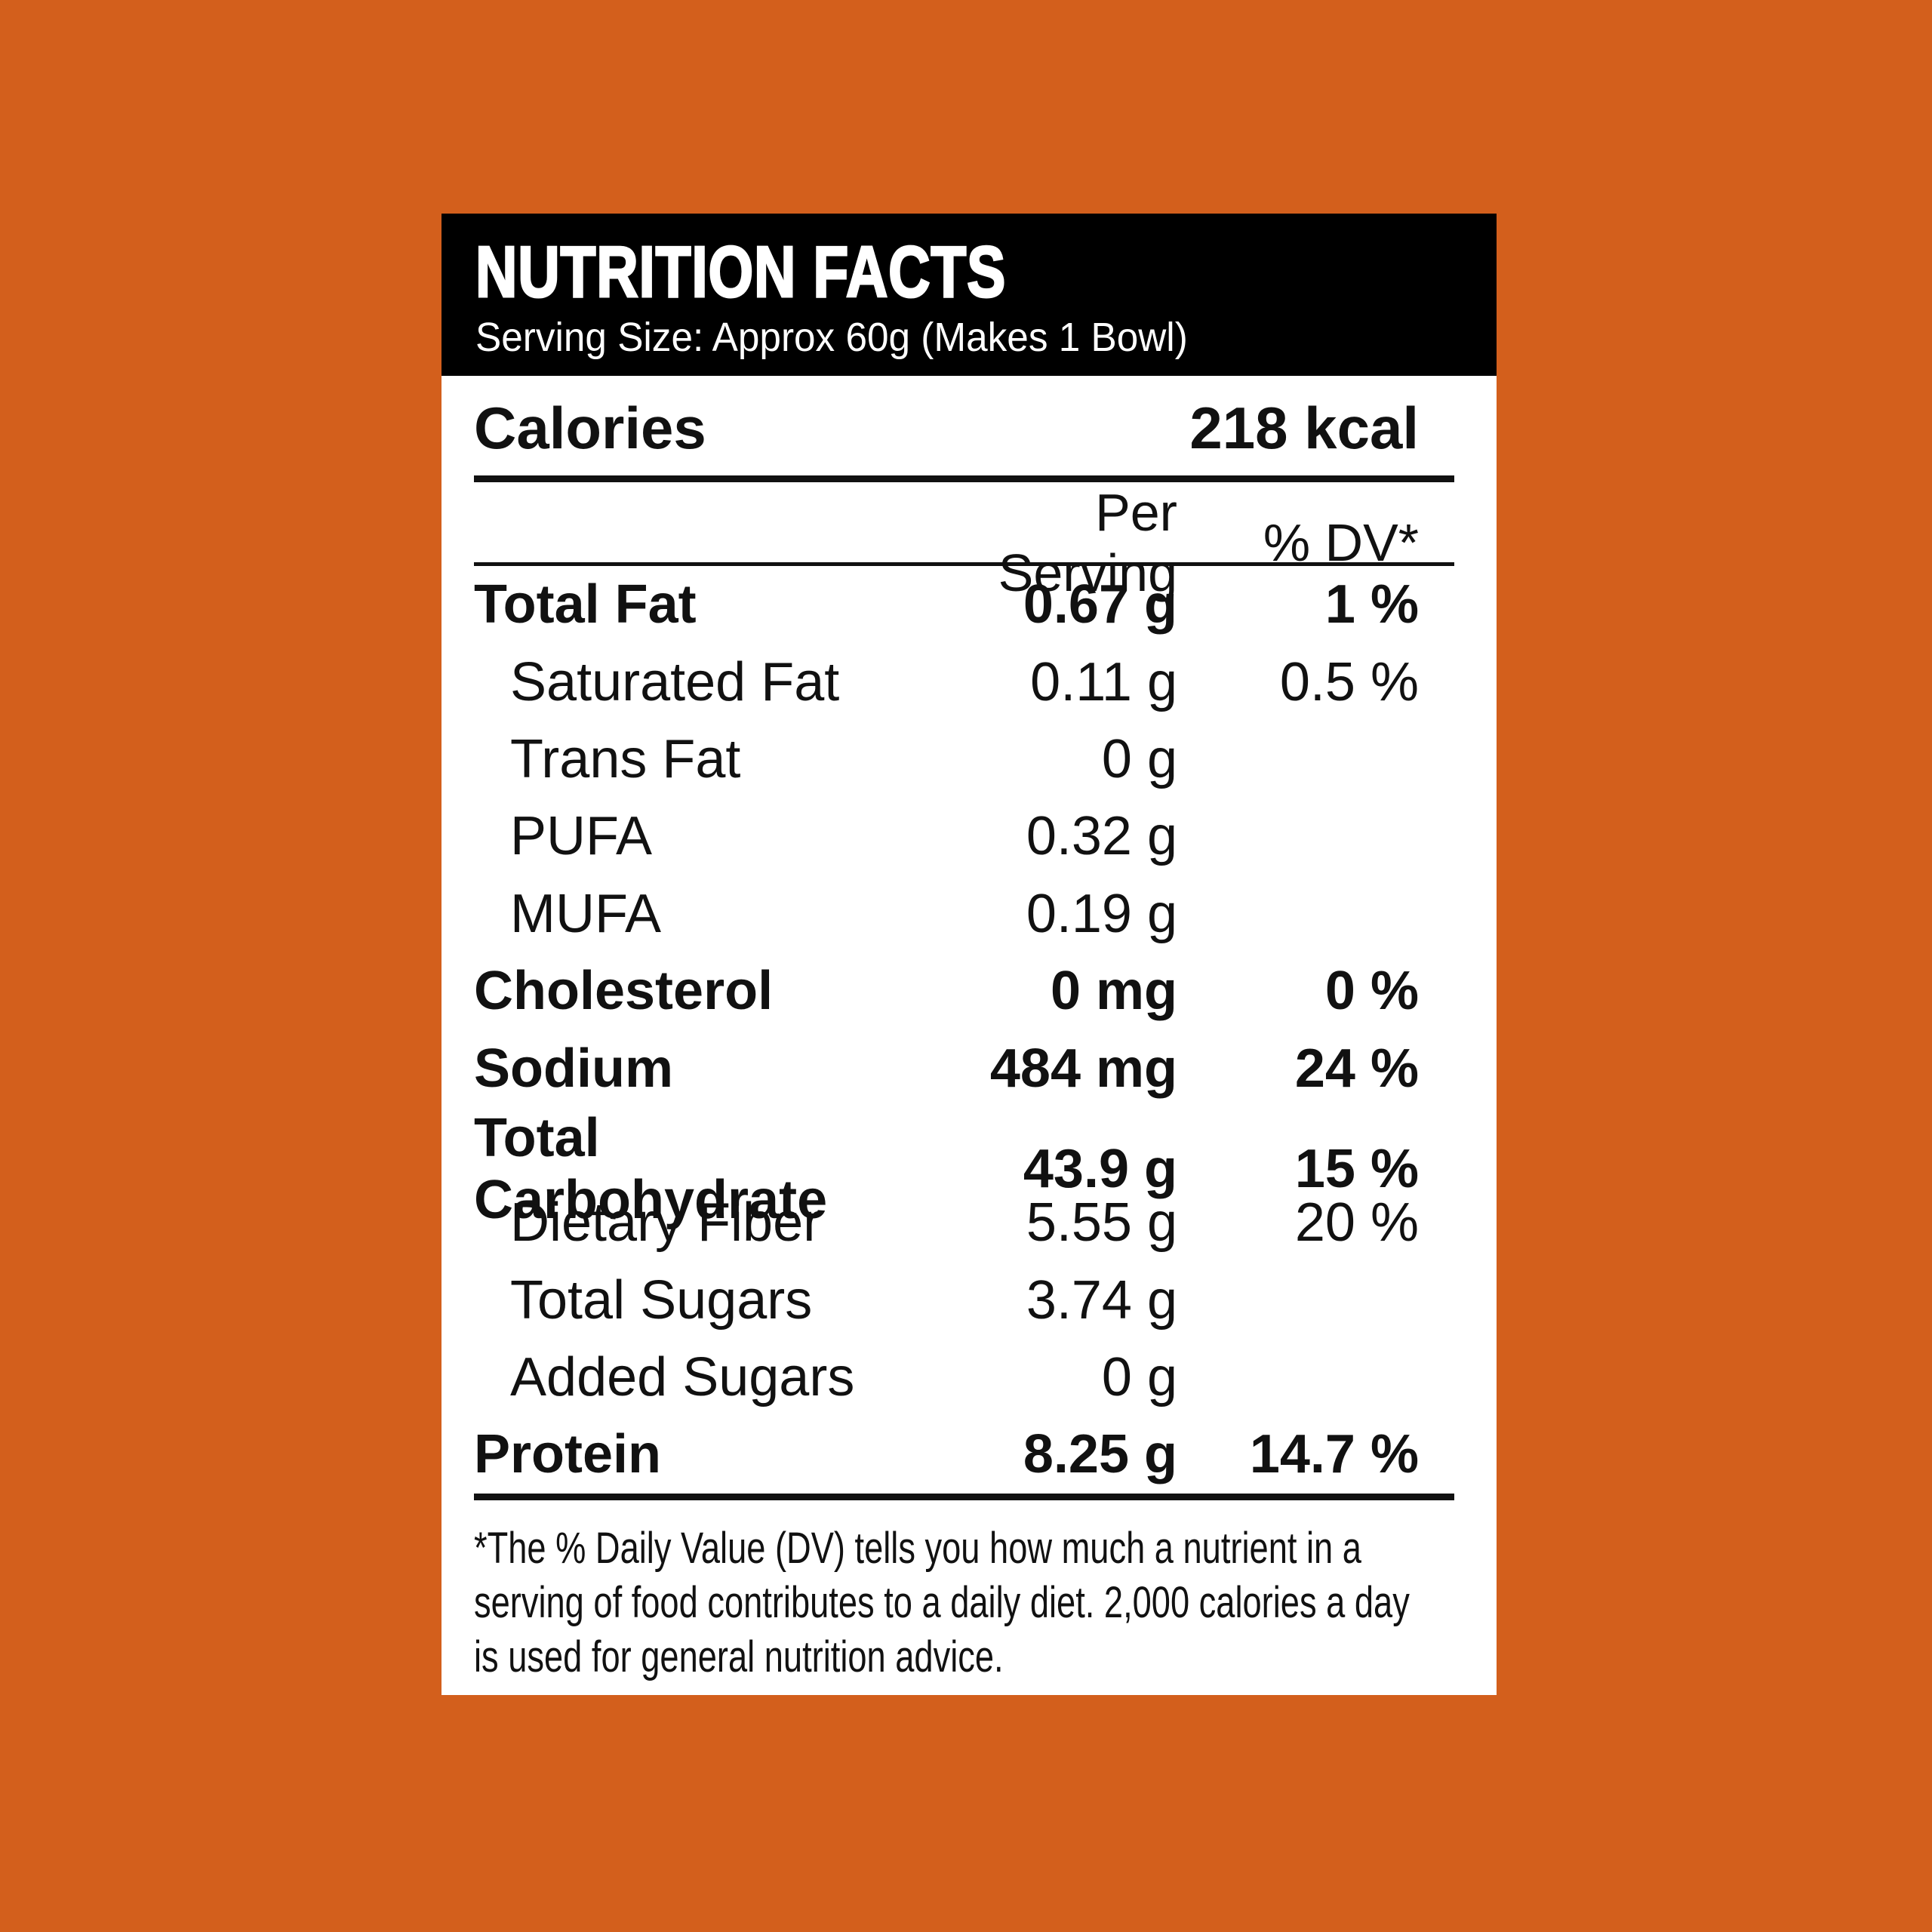 This screenshot has width=1932, height=1932. What do you see at coordinates (1349, 681) in the screenshot?
I see `nutrient-daily-value: 0.5 %` at bounding box center [1349, 681].